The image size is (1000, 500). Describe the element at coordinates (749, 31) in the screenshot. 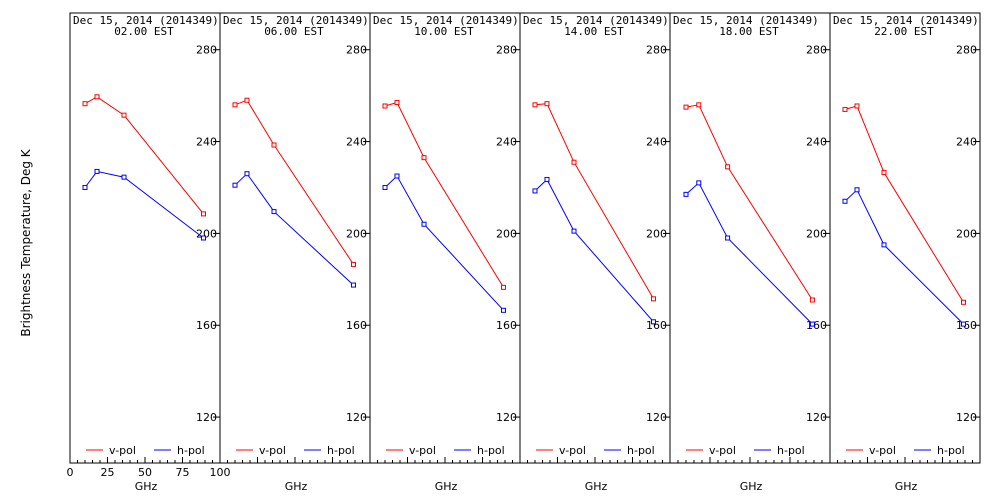

I see `panel-time-title: 18.00 EST` at that location.